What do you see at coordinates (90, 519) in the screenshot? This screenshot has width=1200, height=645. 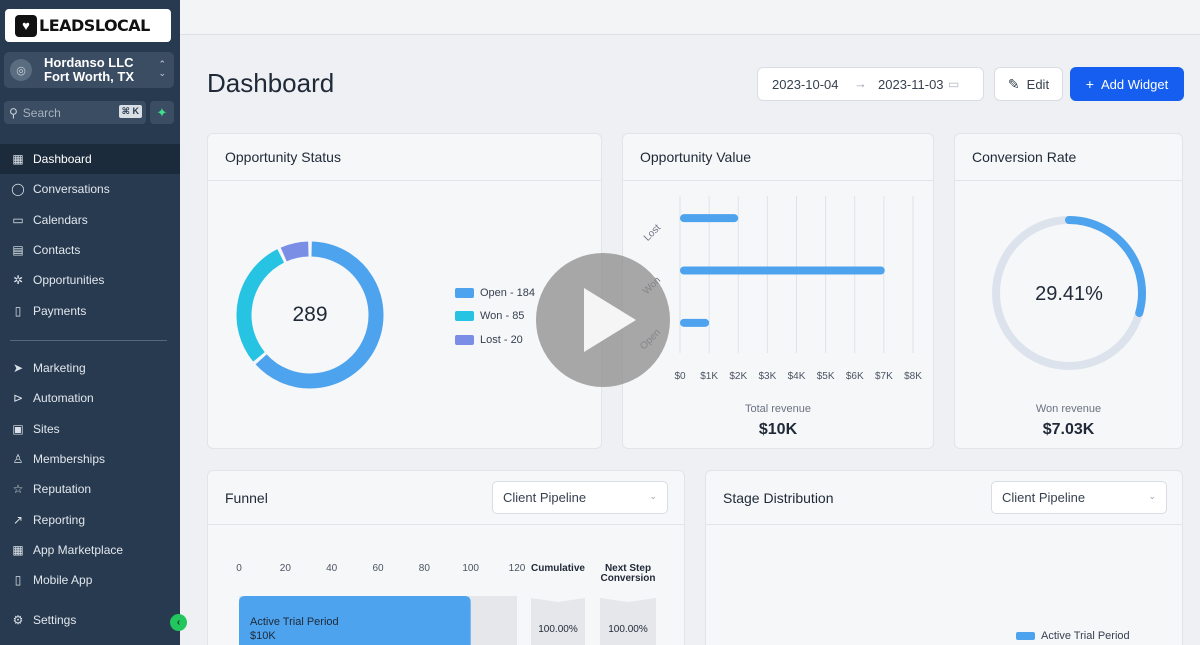 I see `sidebar-item-reporting: ↗ Reporting` at bounding box center [90, 519].